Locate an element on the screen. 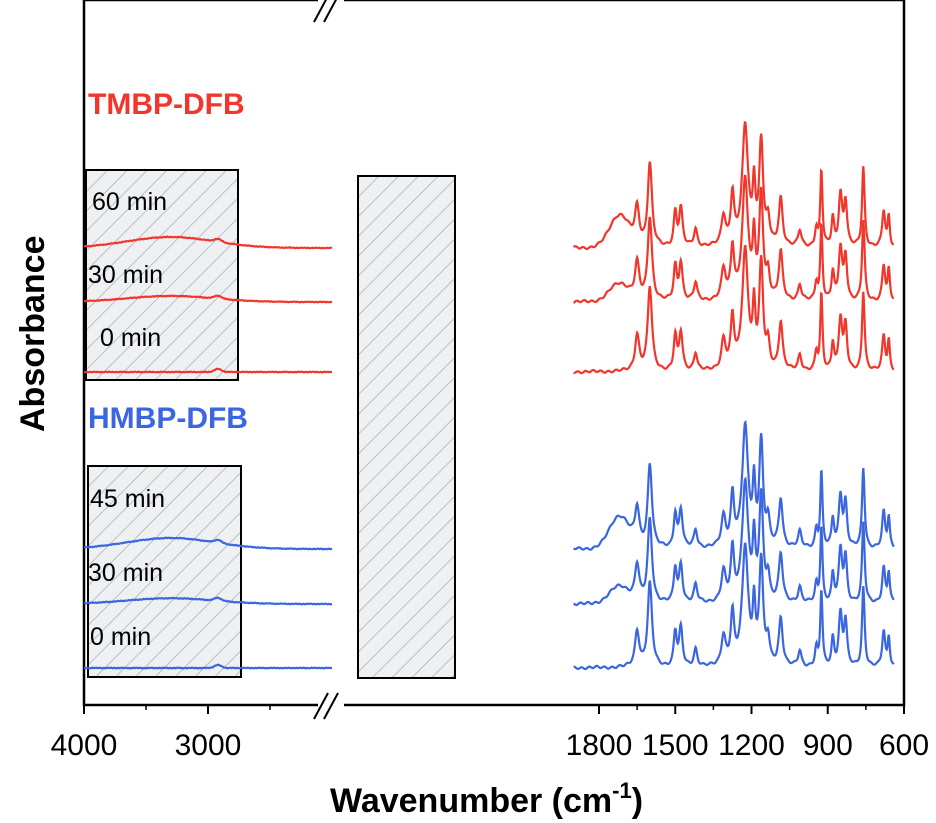 Image resolution: width=936 pixels, height=823 pixels. x-tick-label-1200: 1200 is located at coordinates (751, 745).